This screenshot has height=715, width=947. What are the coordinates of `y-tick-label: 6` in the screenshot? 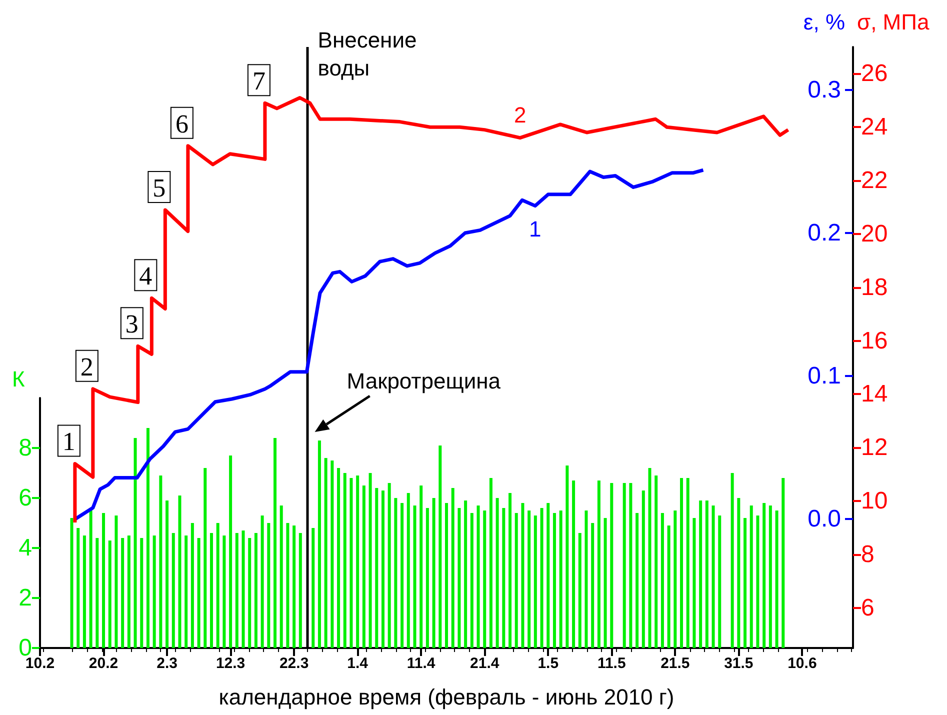 It's located at (25, 498).